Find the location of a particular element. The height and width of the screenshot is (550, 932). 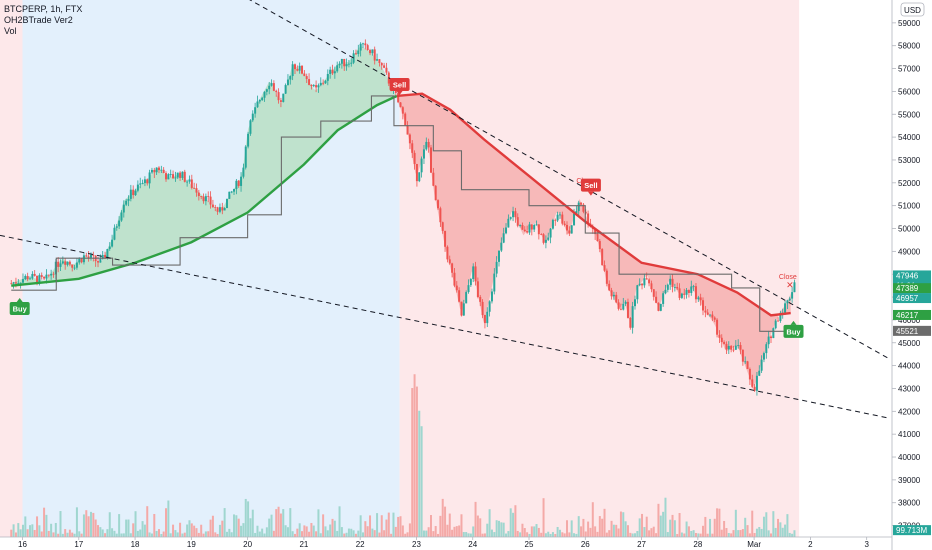

x-tick-label: 27 is located at coordinates (641, 544).